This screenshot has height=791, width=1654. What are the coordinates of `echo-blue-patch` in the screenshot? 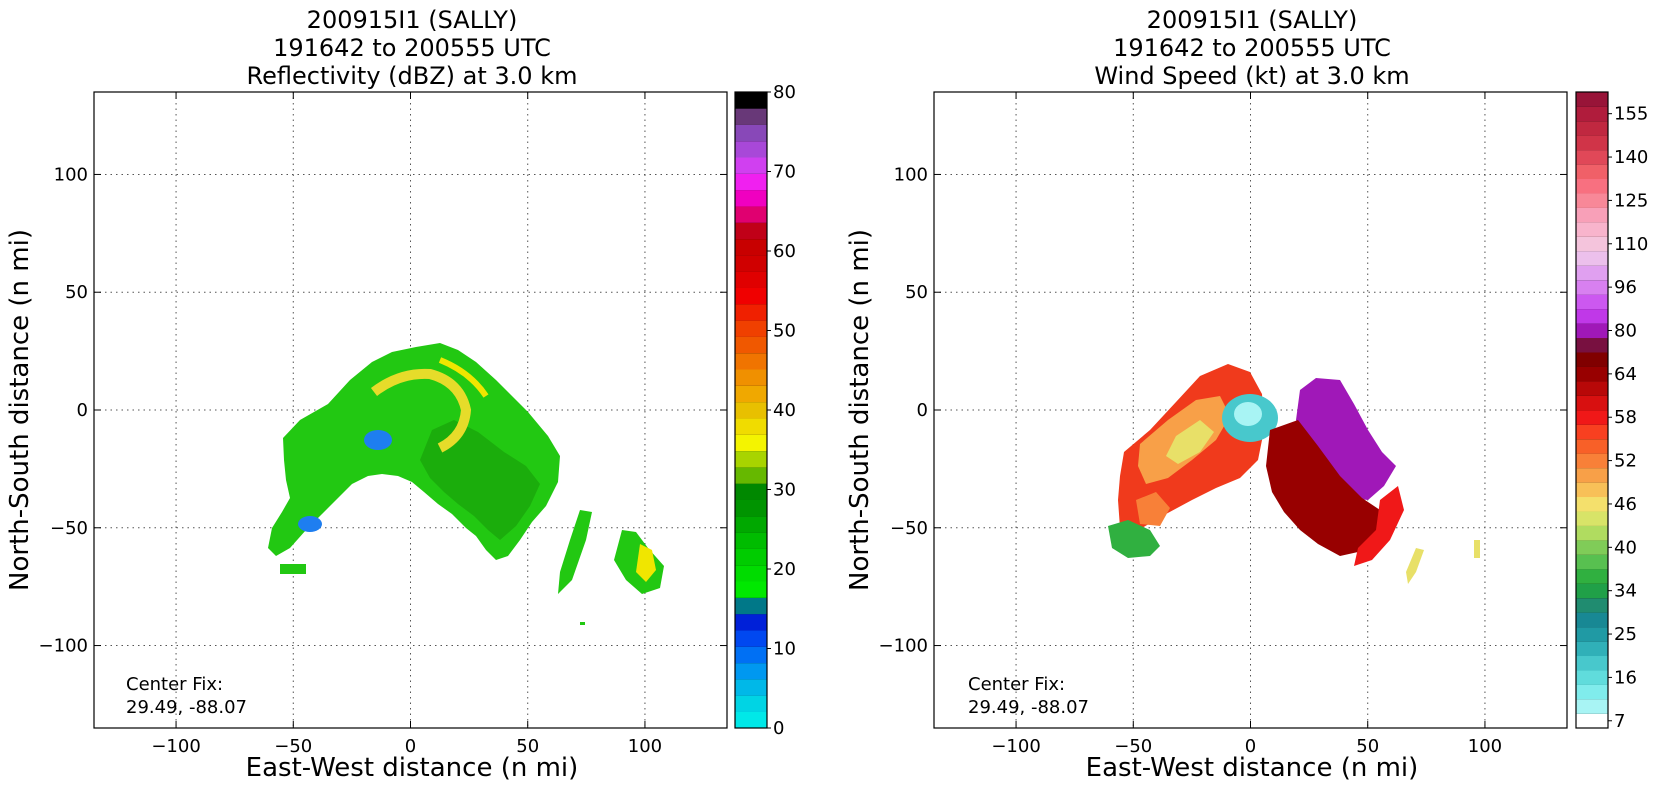 It's located at (378, 440).